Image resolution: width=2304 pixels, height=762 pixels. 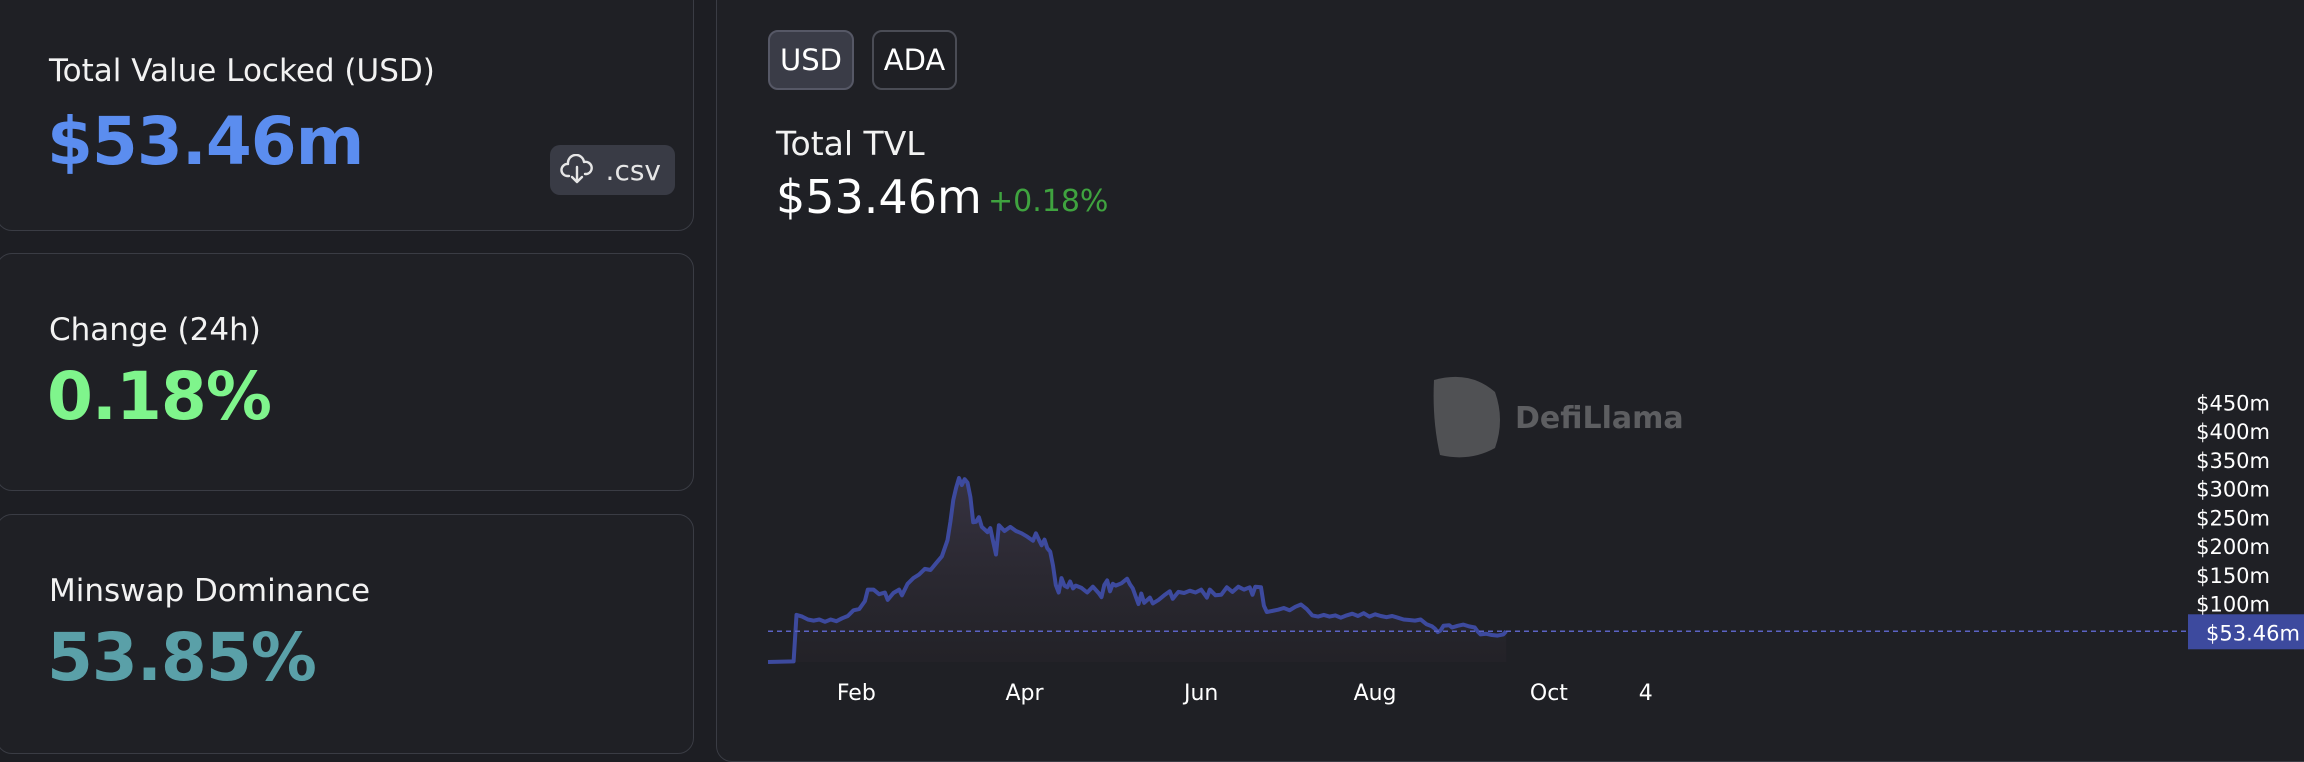 What do you see at coordinates (2233, 403) in the screenshot?
I see `y-axis-tick-label: $450m` at bounding box center [2233, 403].